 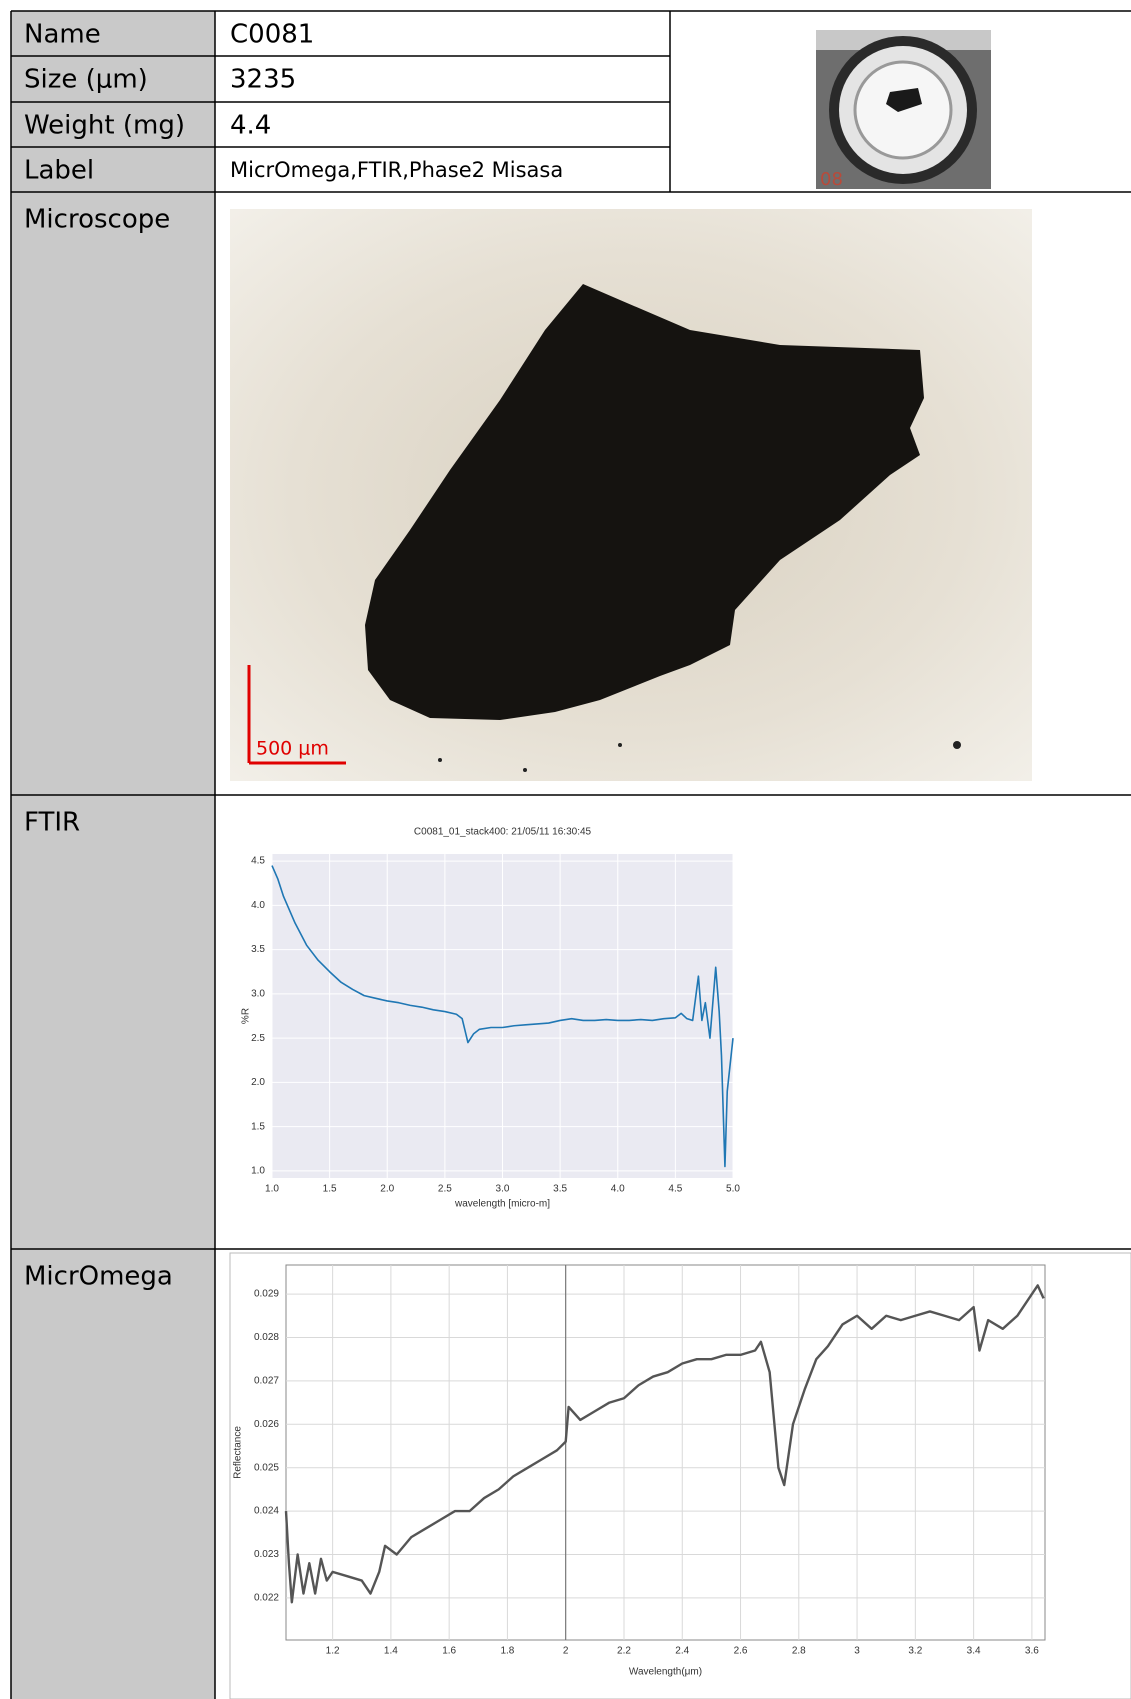 What do you see at coordinates (266, 1337) in the screenshot?
I see `y-tick-label: 0.028` at bounding box center [266, 1337].